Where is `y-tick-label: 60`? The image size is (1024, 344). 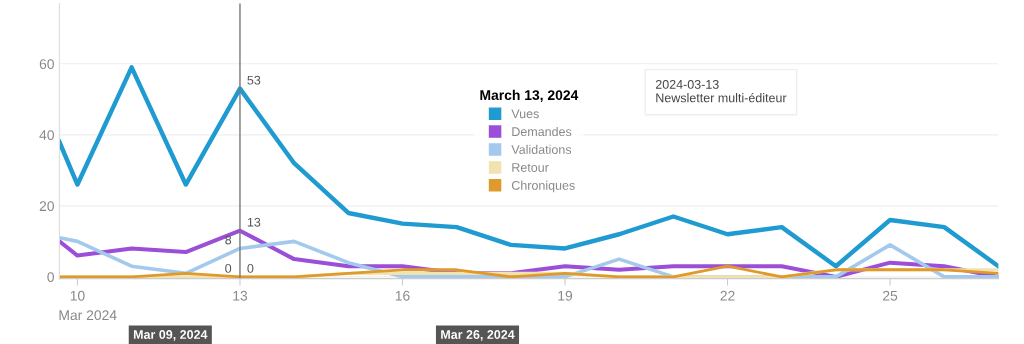
y-tick-label: 60 is located at coordinates (46, 64).